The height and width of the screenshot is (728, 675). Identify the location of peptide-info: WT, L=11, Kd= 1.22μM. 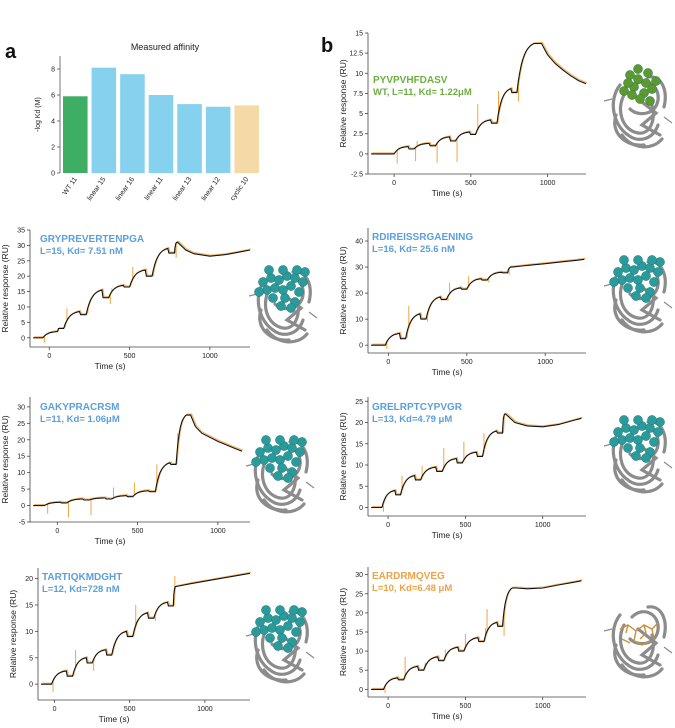
(422, 92).